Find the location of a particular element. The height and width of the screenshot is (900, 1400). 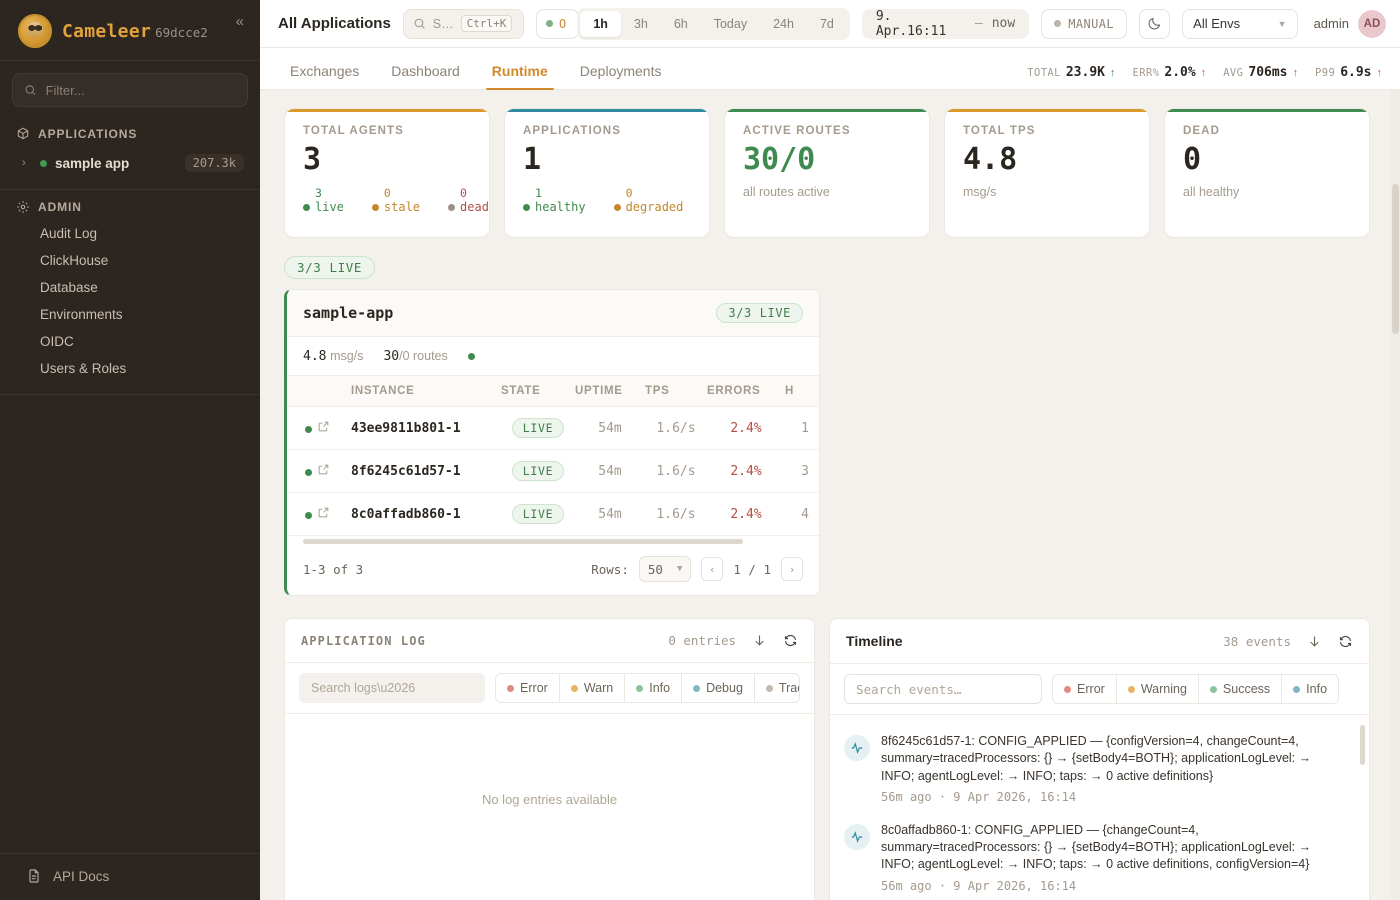

next-page-button: › is located at coordinates (792, 569).